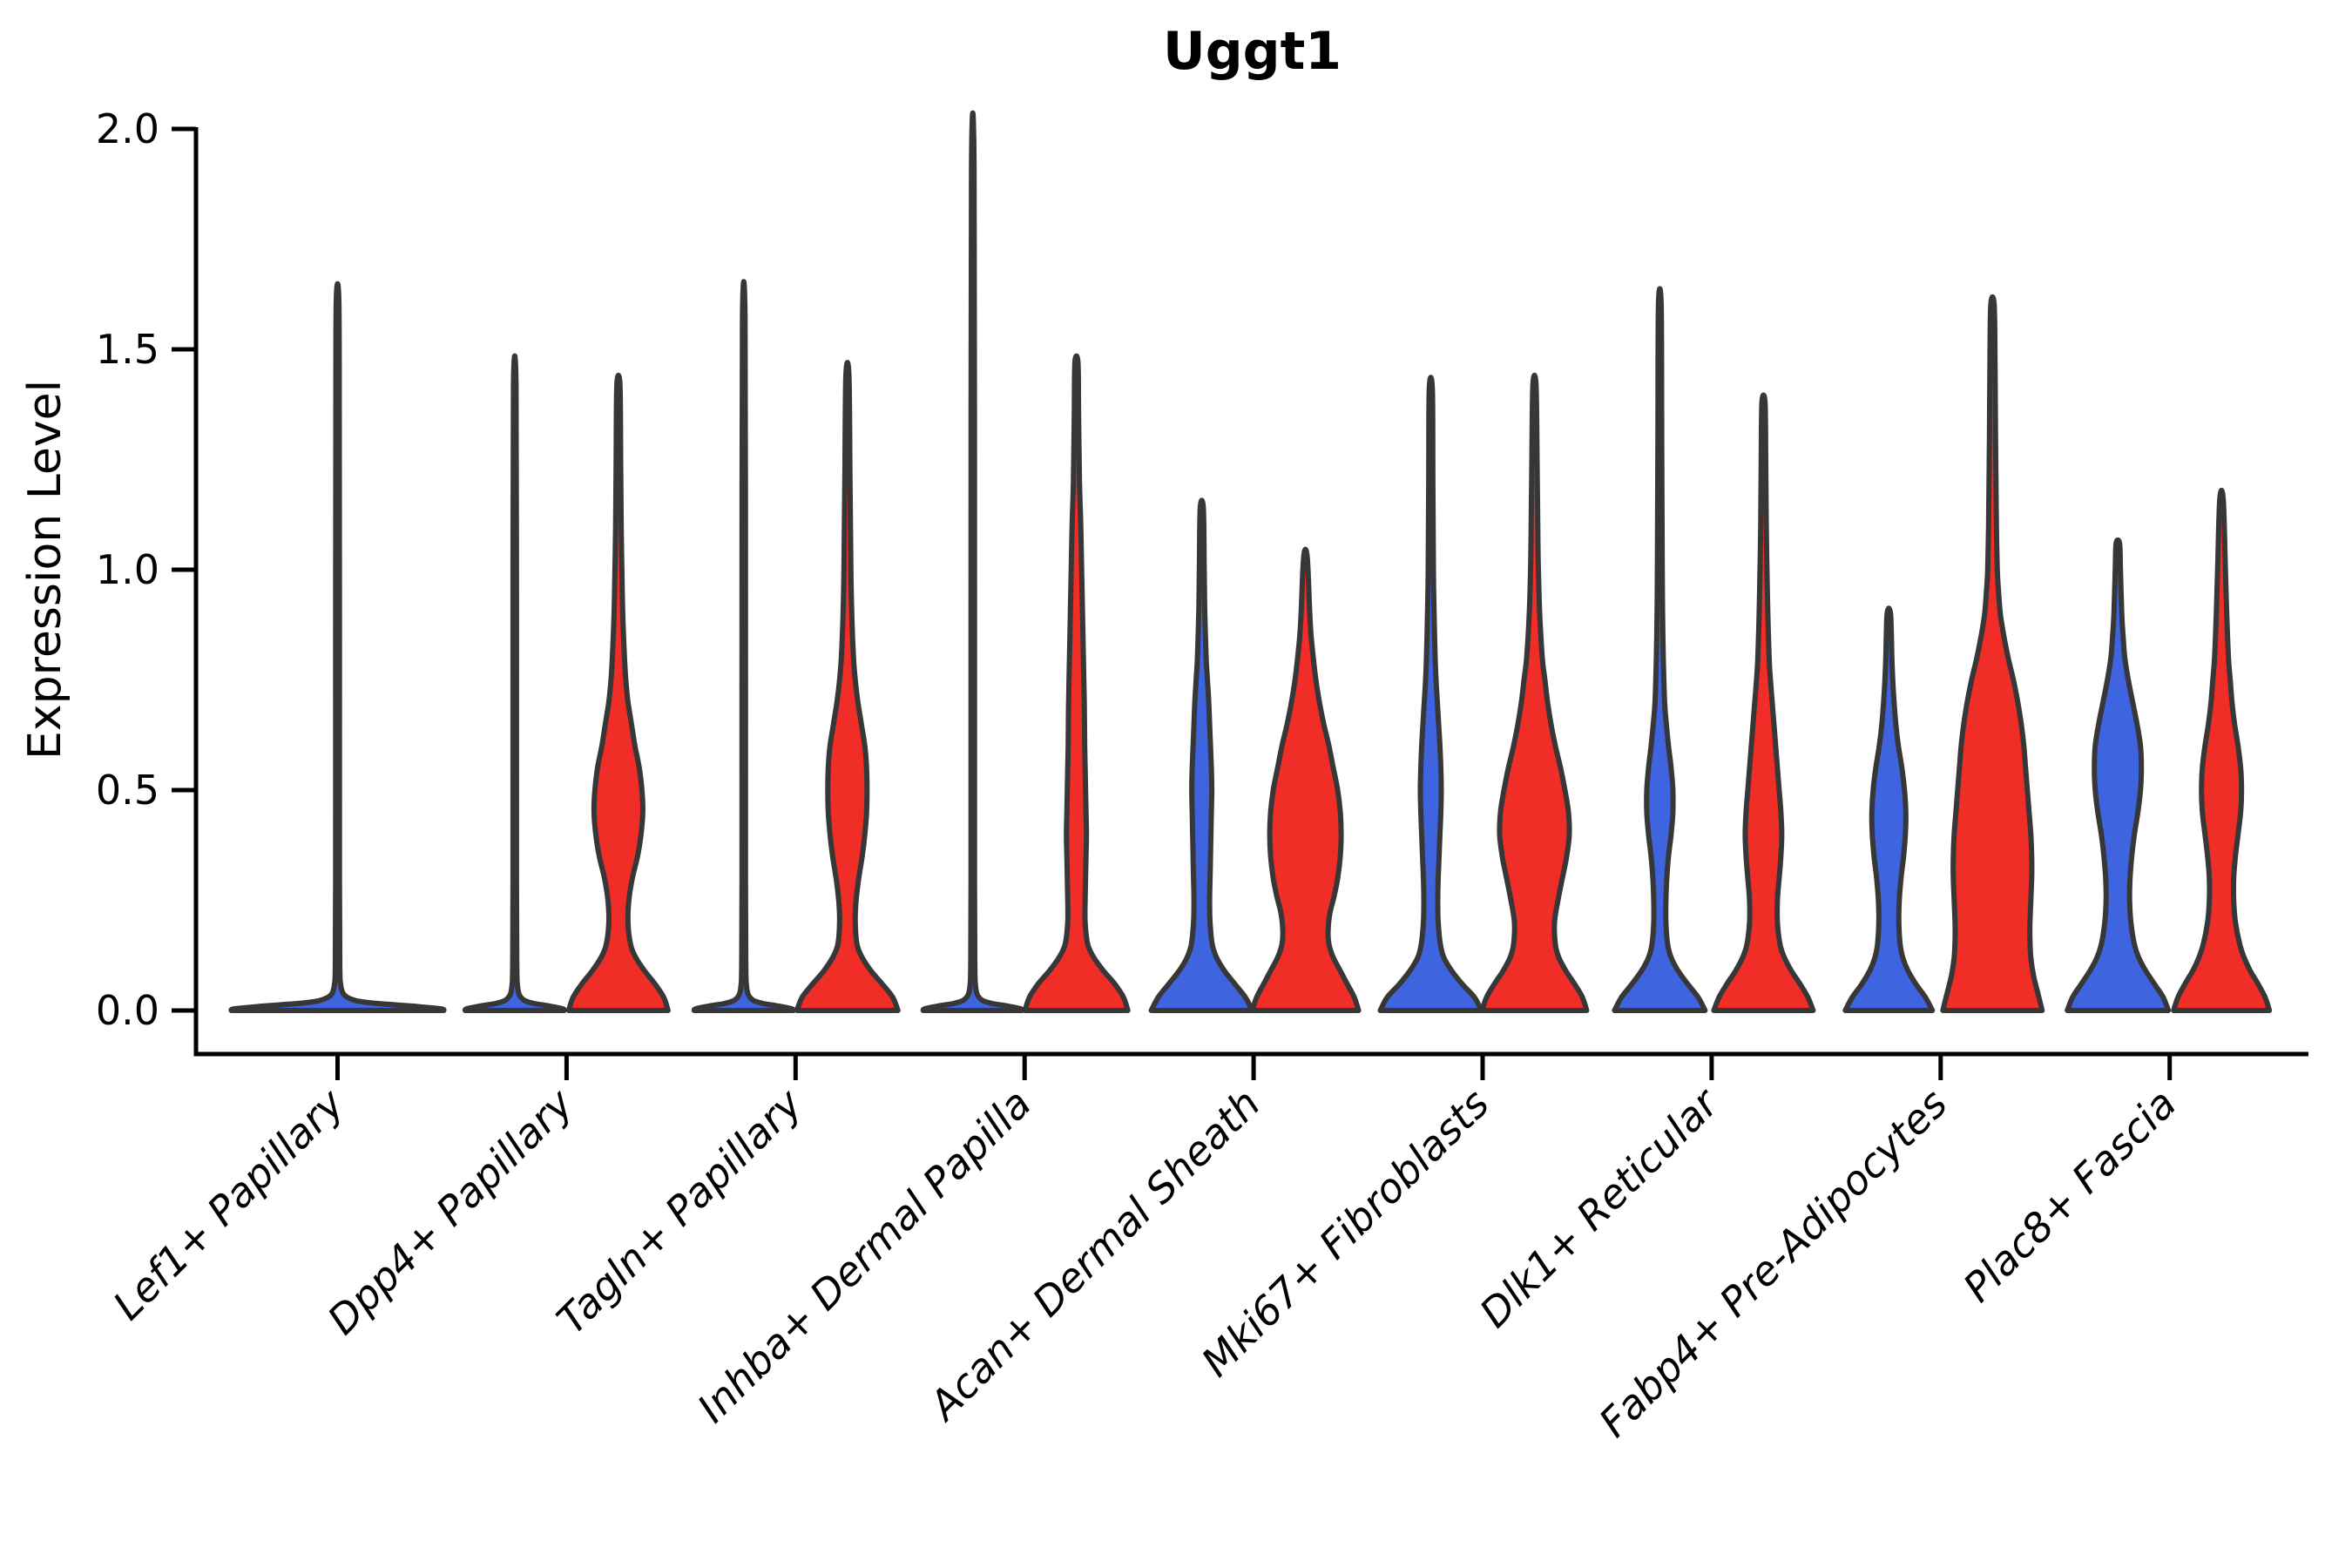  Describe the element at coordinates (514, 683) in the screenshot. I see `violin-dpp4-group1` at that location.